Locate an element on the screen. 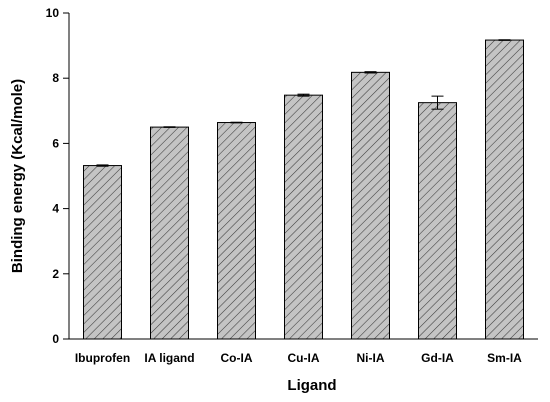 The height and width of the screenshot is (402, 550). x-axis-title: Ligand is located at coordinates (311, 385).